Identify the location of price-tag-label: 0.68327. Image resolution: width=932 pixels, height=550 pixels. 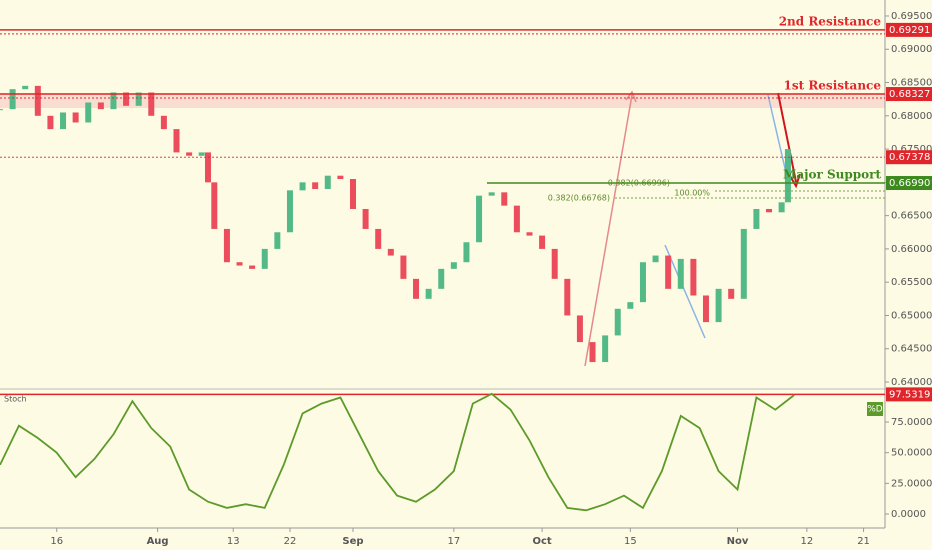
(909, 94).